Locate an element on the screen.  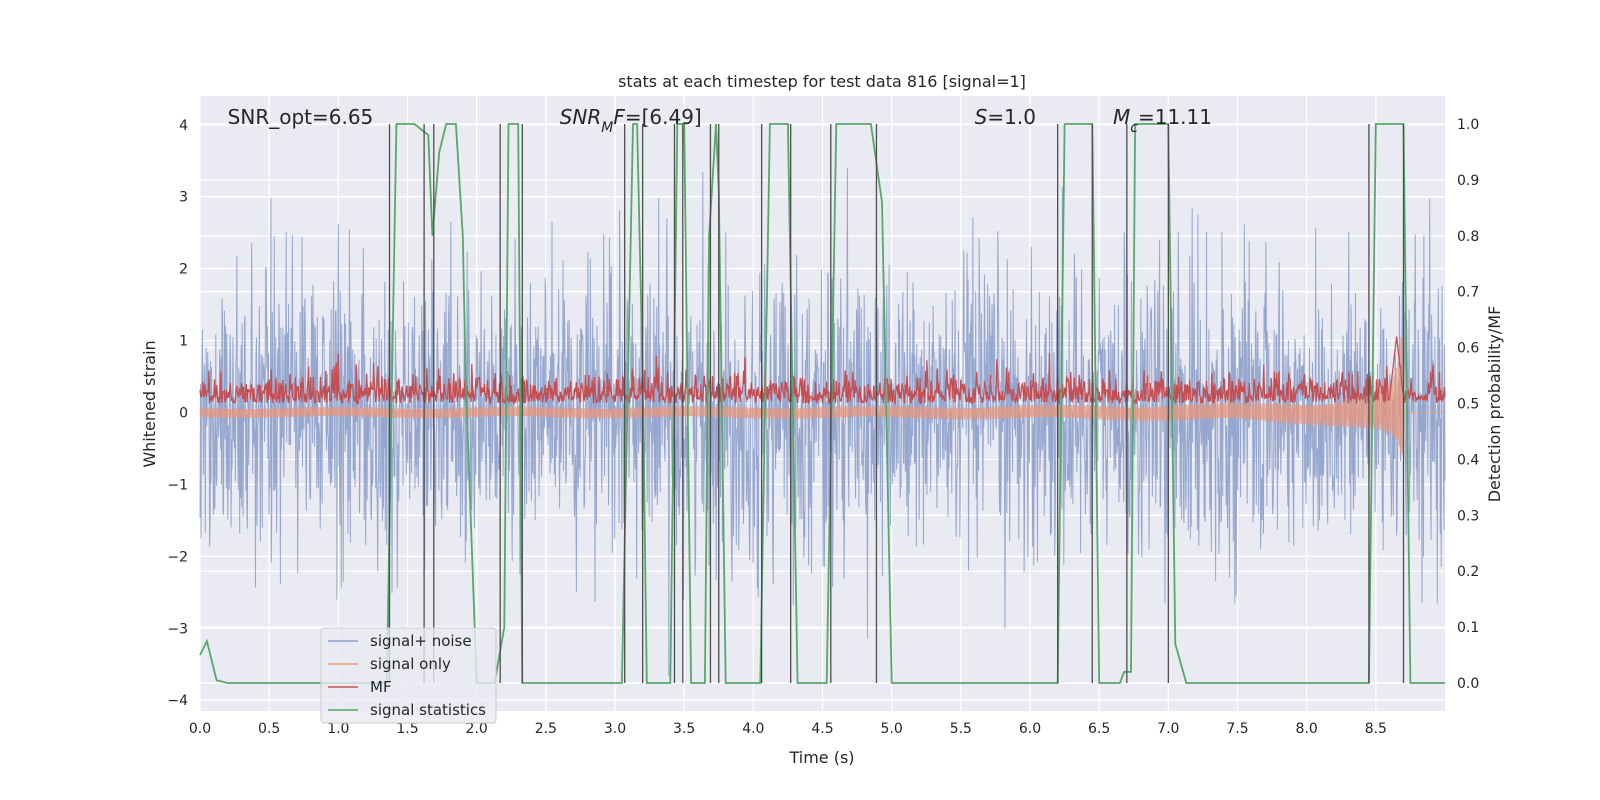
x-tick-label: 3.0 is located at coordinates (615, 729).